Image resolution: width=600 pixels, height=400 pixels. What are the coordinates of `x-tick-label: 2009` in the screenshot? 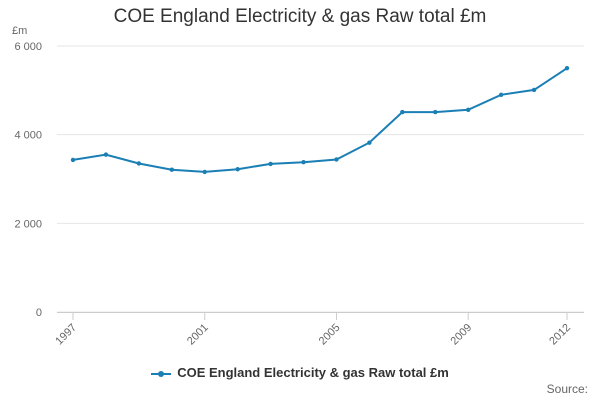 It's located at (462, 335).